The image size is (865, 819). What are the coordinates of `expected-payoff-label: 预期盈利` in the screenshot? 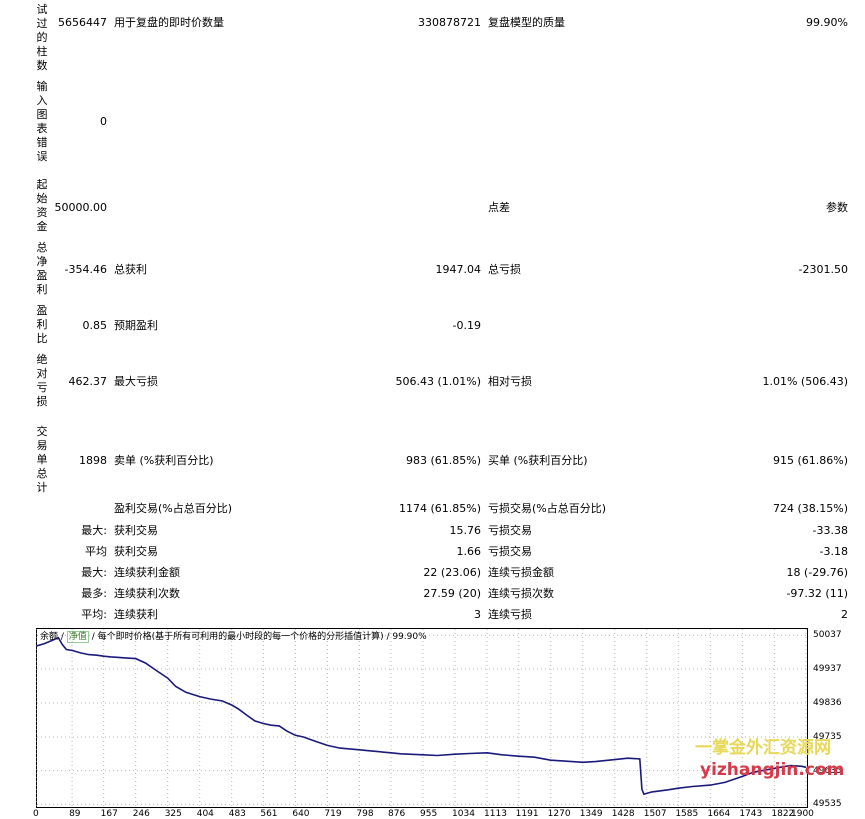 It's located at (136, 325).